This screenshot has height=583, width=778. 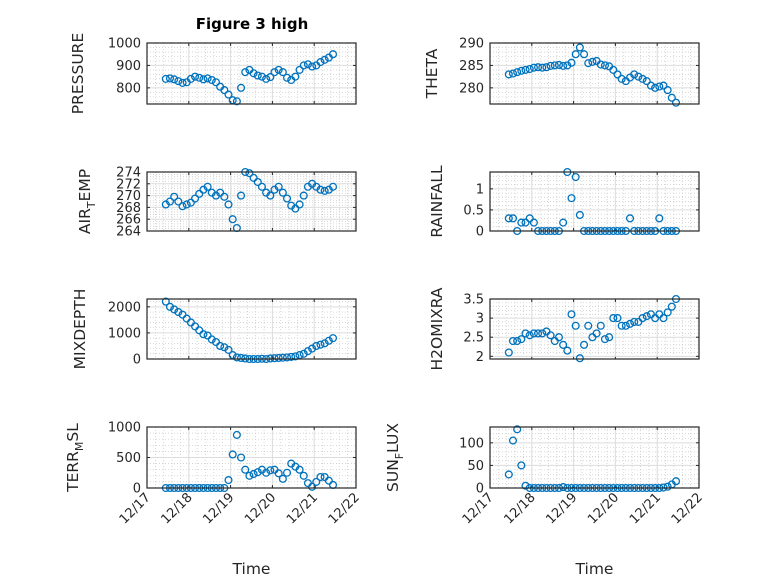 I want to click on x-axis-label: Time, so click(x=594, y=569).